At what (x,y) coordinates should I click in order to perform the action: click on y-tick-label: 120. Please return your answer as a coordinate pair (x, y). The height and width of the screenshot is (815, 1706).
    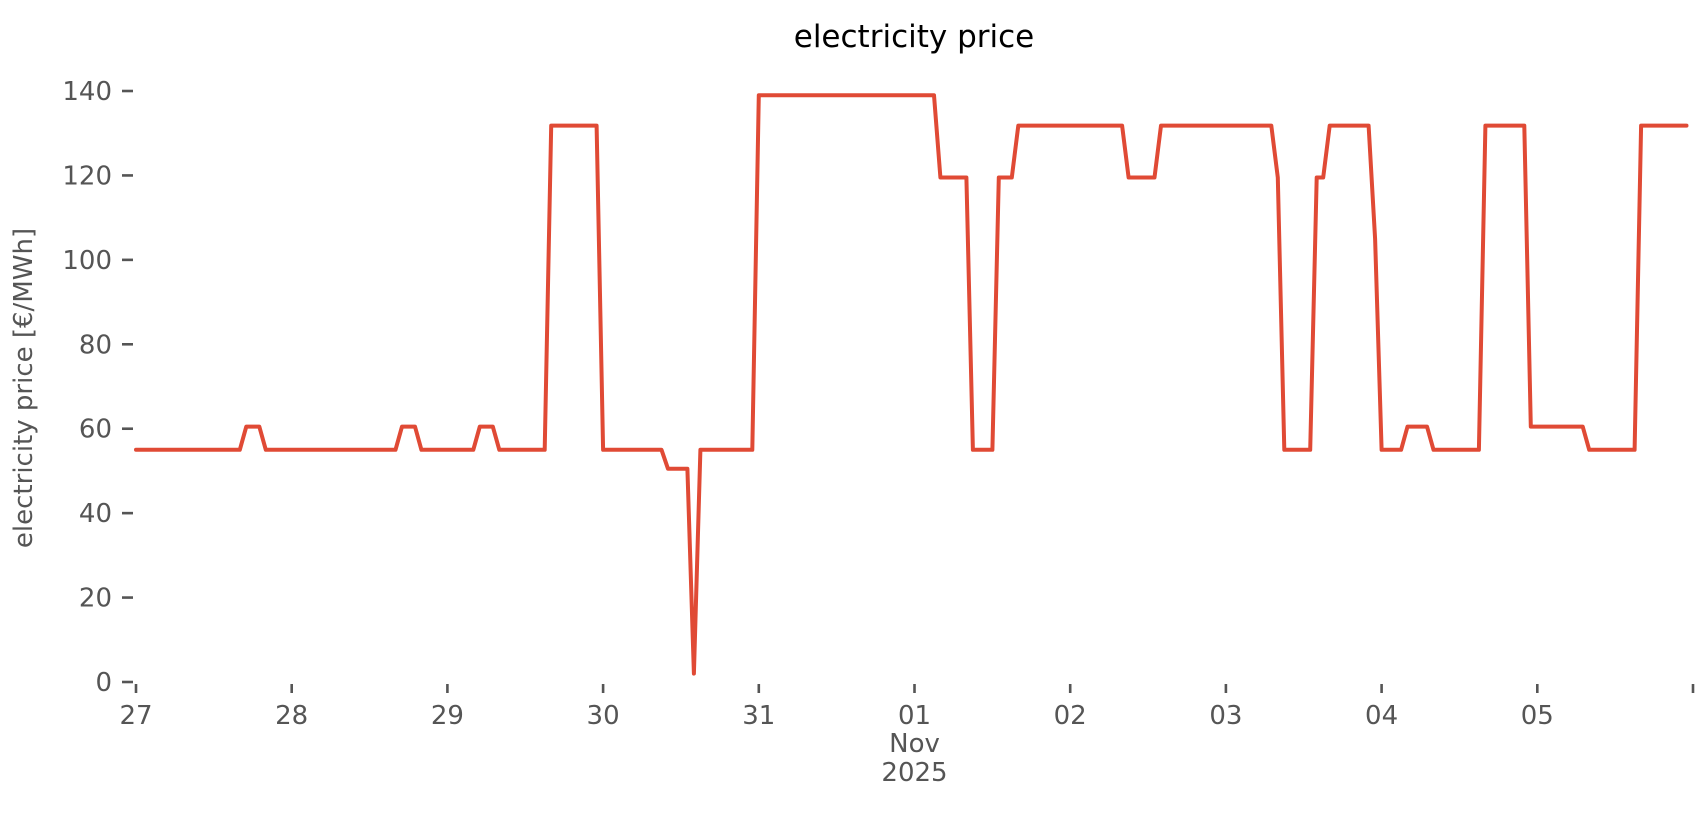
    Looking at the image, I should click on (87, 176).